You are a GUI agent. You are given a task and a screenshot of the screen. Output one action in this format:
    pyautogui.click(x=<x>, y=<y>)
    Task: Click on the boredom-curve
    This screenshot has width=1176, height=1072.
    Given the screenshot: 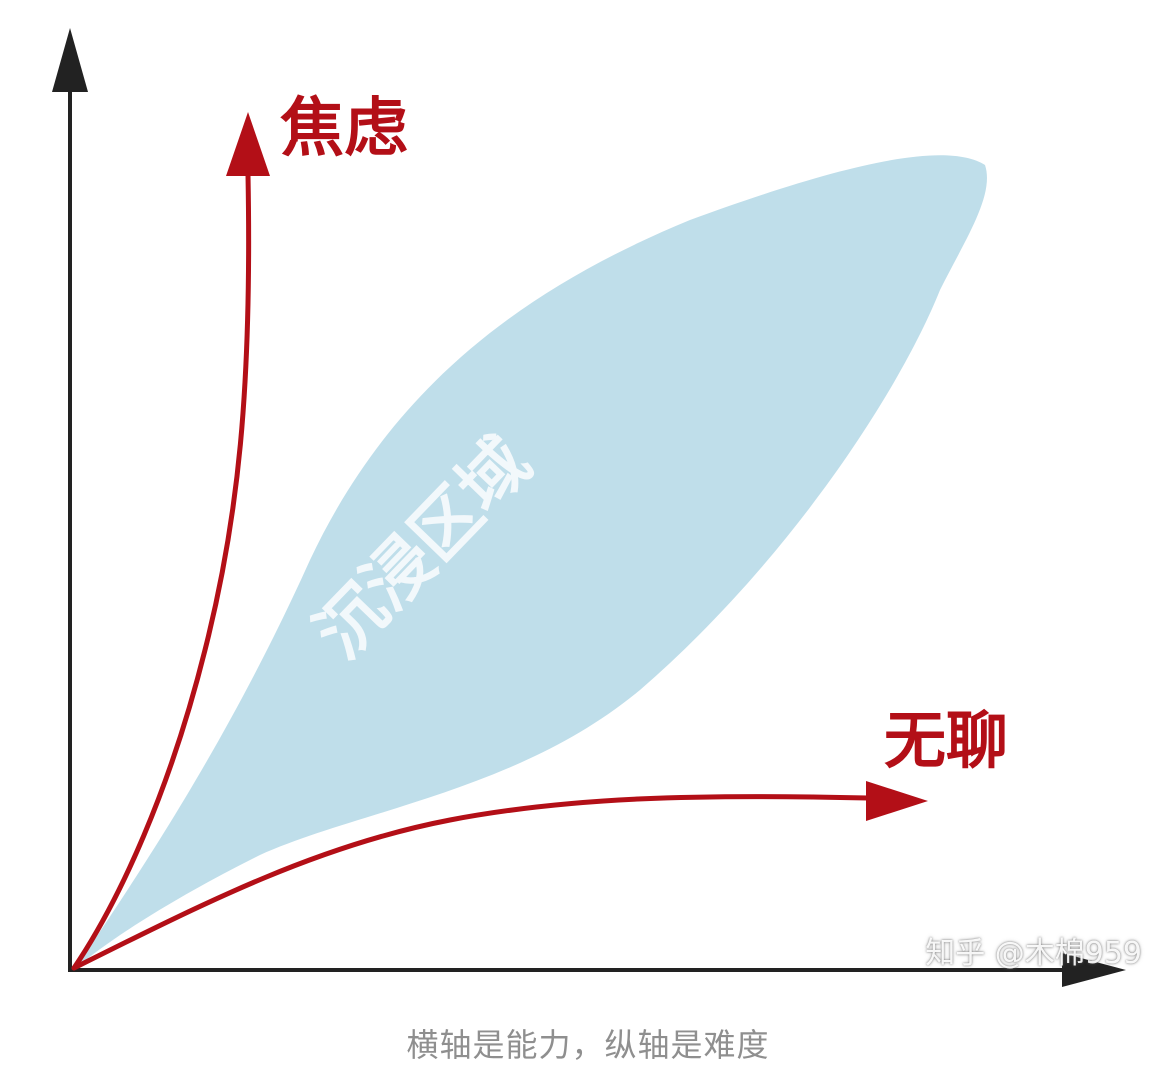 What is the action you would take?
    pyautogui.click(x=471, y=882)
    